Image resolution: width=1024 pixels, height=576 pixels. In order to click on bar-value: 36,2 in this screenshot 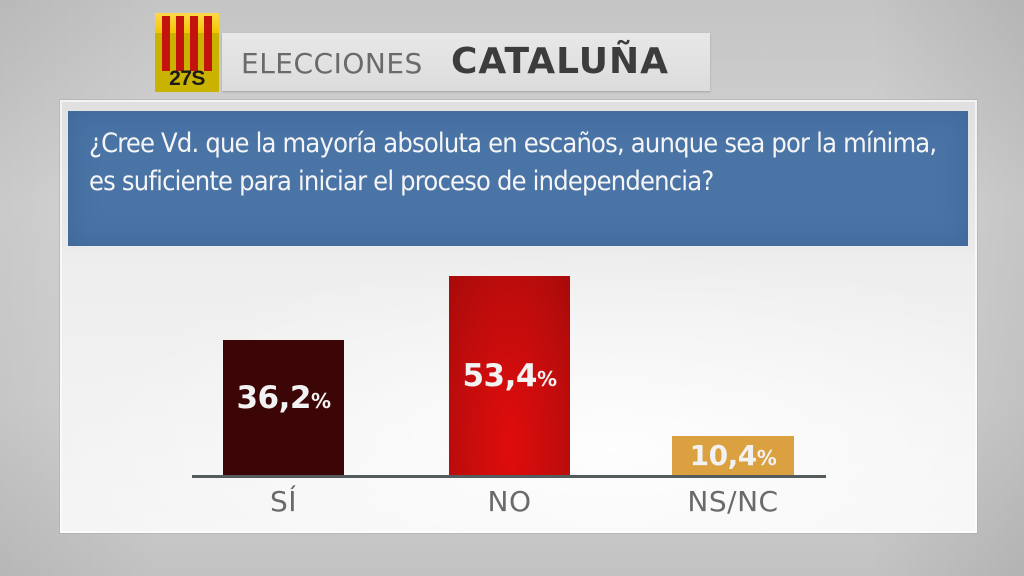, I will do `click(273, 398)`.